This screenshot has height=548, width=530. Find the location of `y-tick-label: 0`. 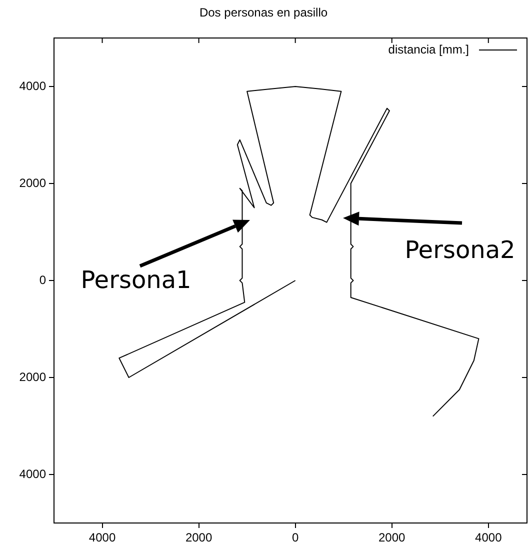

y-tick-label: 0 is located at coordinates (42, 279).